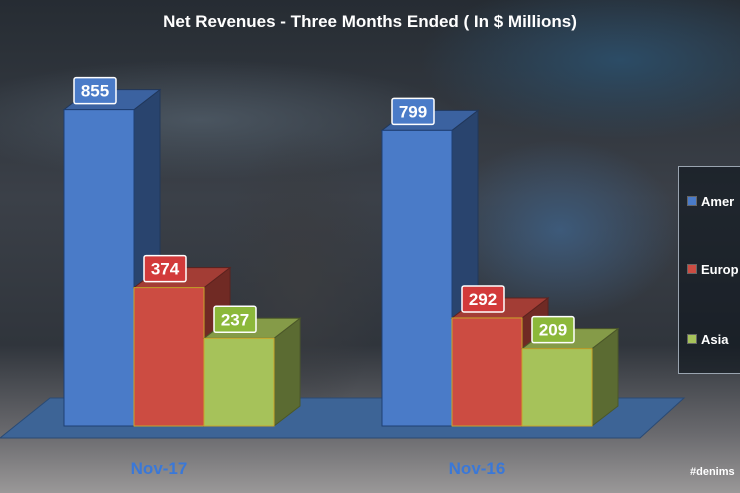 The image size is (740, 493). Describe the element at coordinates (477, 468) in the screenshot. I see `x-tick-label: Nov-16` at that location.